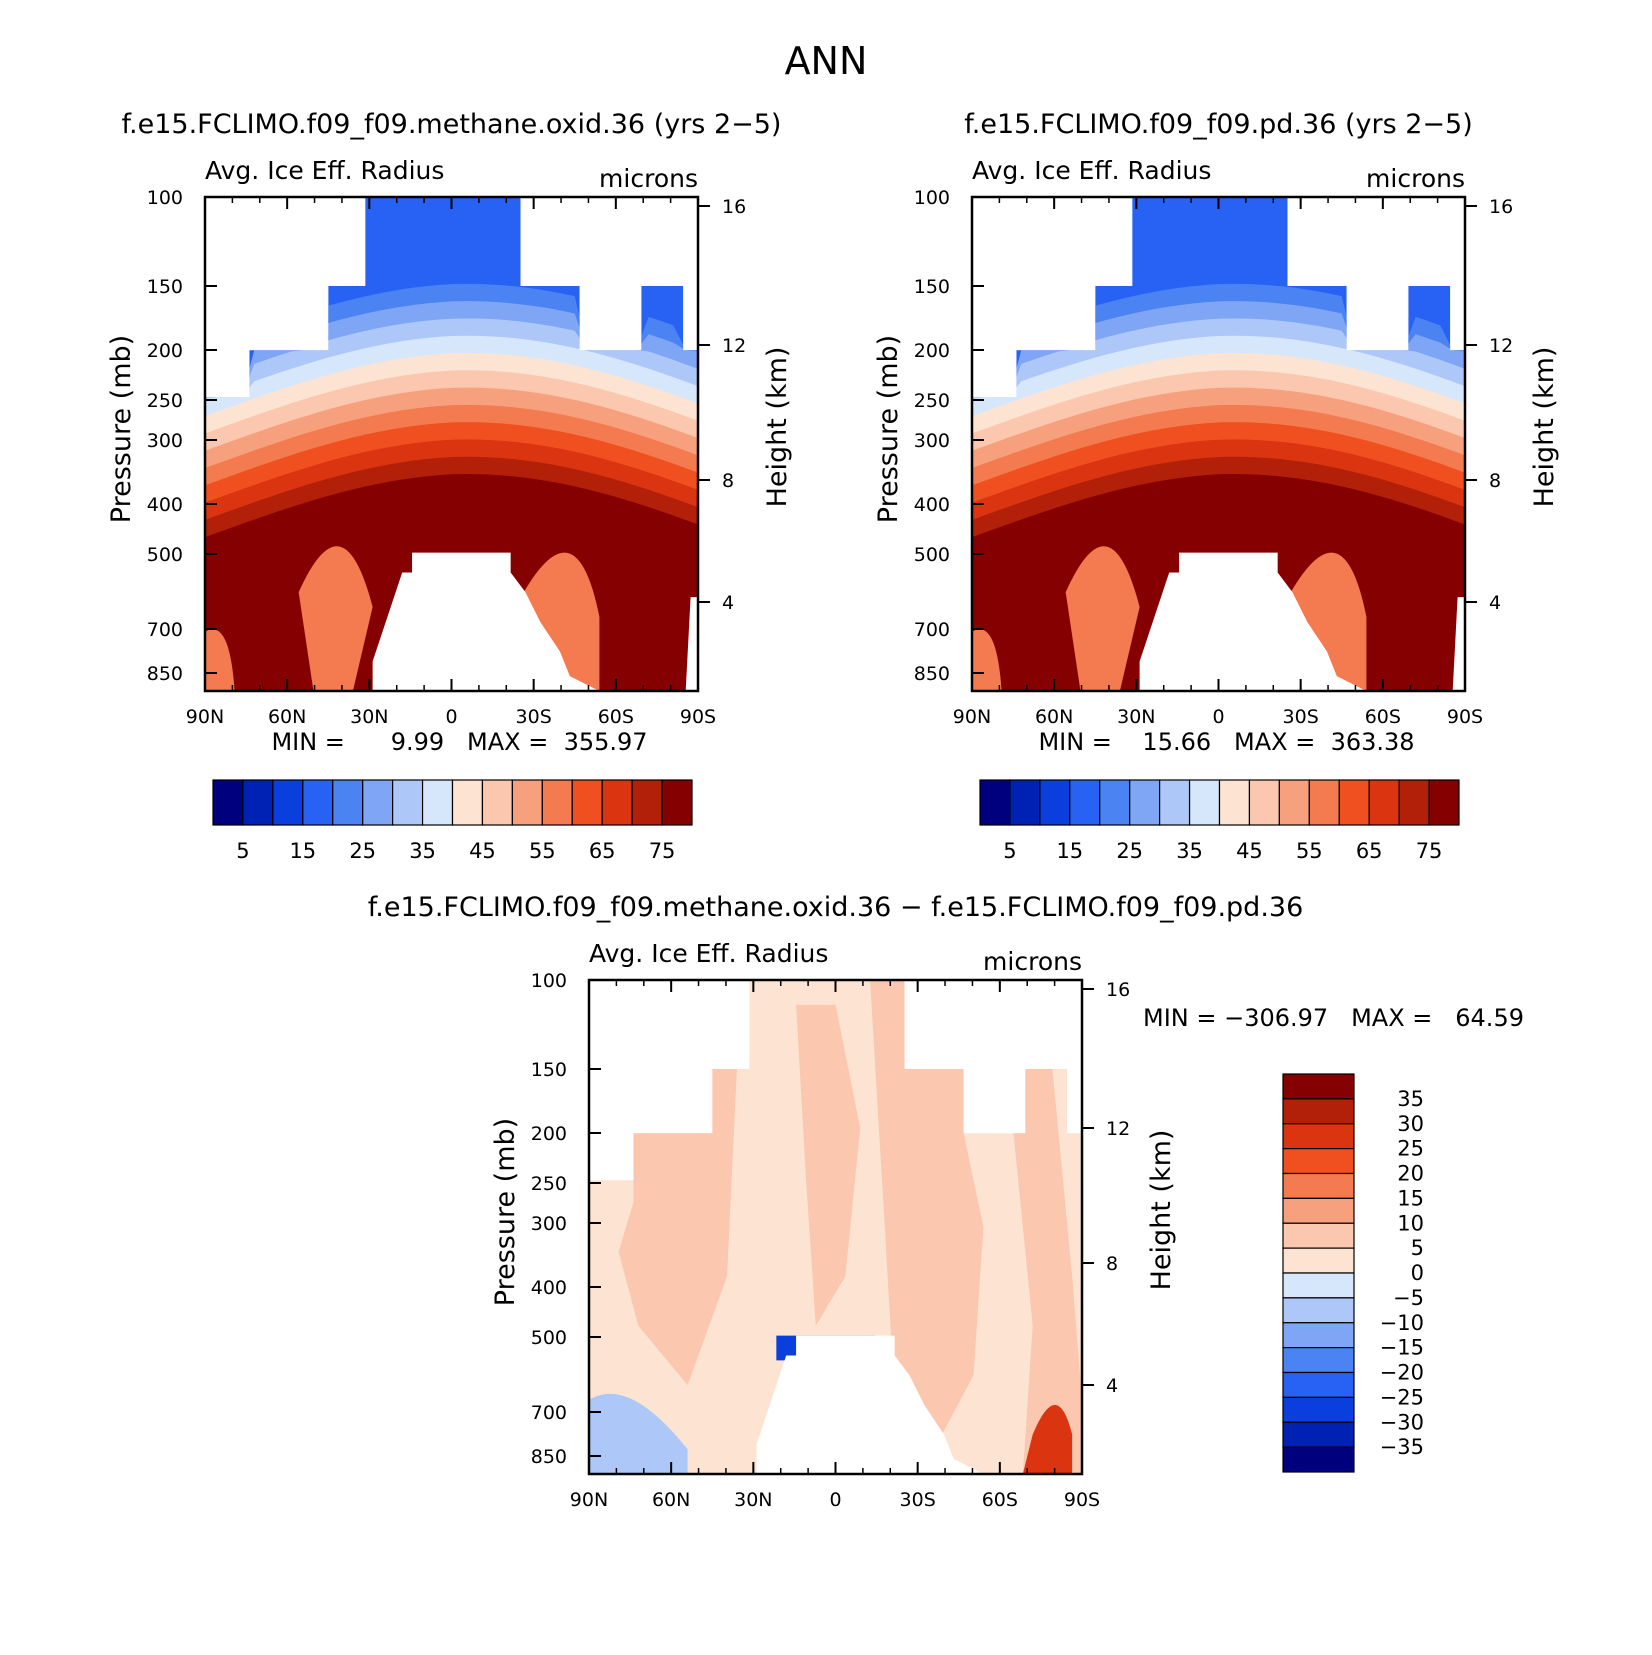 This screenshot has width=1652, height=1655. I want to click on colorbar-label: 5, so click(1417, 1248).